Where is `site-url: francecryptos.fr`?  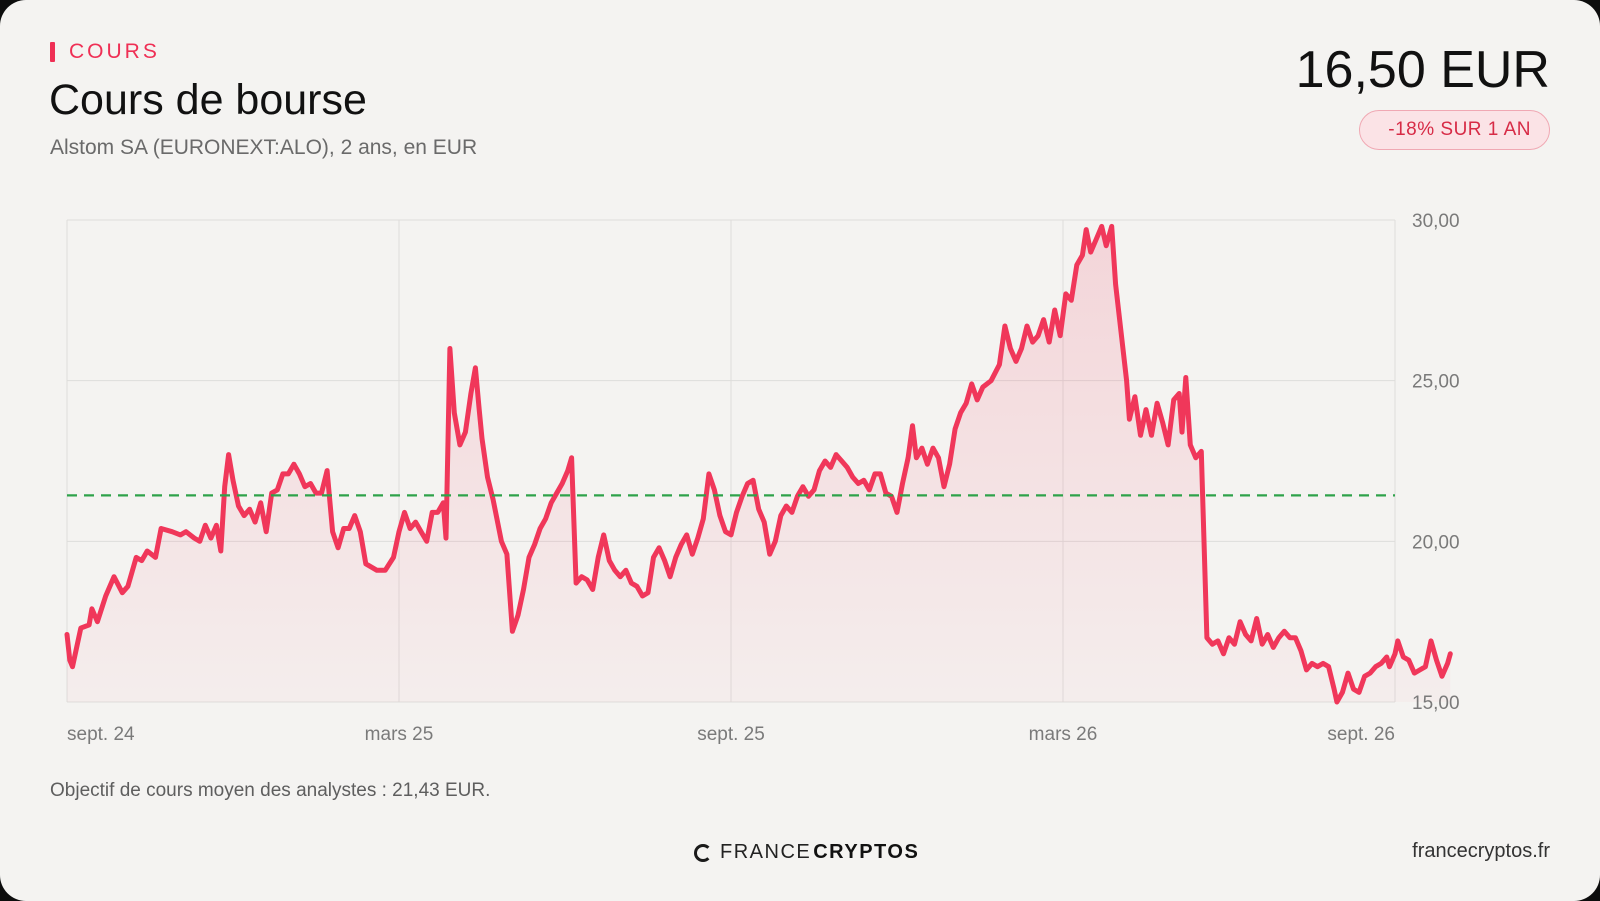 site-url: francecryptos.fr is located at coordinates (1481, 851).